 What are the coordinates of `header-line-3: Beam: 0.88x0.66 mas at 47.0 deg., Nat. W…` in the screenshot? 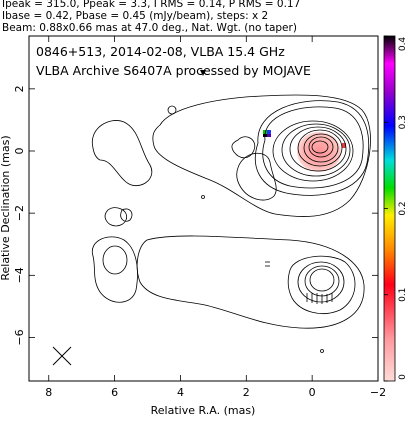 It's located at (149, 28).